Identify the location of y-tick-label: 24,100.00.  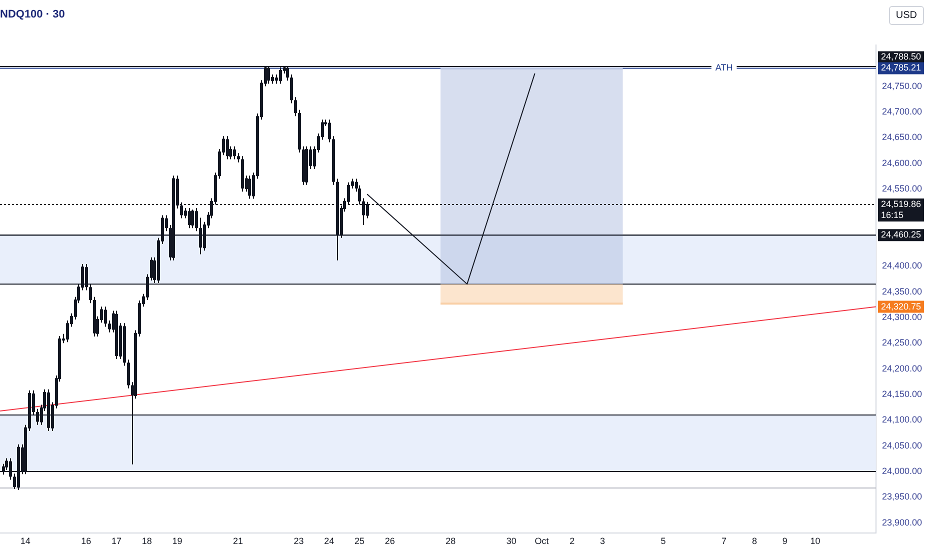
(902, 419).